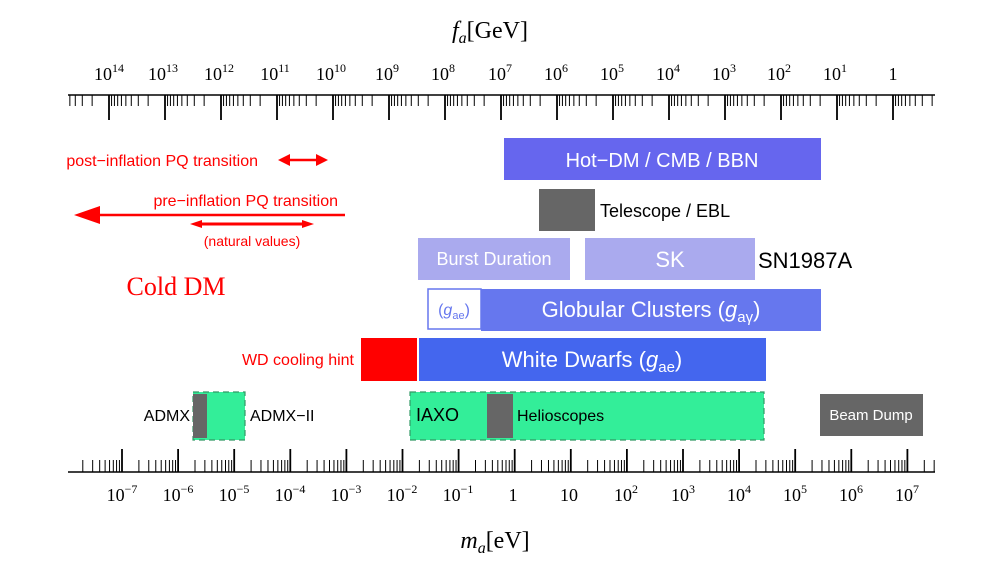  What do you see at coordinates (346, 493) in the screenshot?
I see `bottom-tick-label: 10⁻³` at bounding box center [346, 493].